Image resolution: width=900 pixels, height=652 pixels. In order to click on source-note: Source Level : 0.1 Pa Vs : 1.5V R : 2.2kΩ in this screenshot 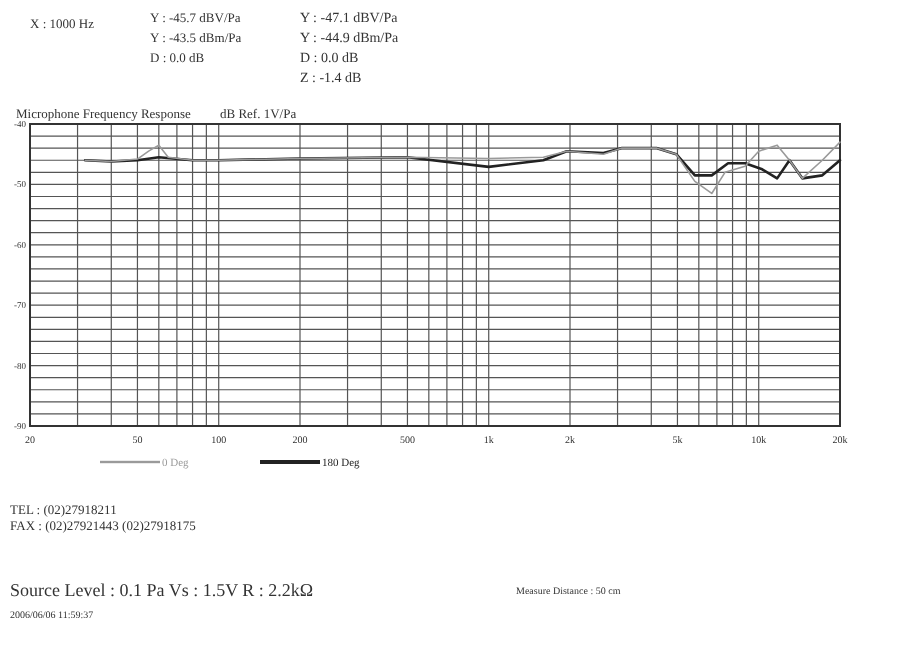, I will do `click(162, 590)`.